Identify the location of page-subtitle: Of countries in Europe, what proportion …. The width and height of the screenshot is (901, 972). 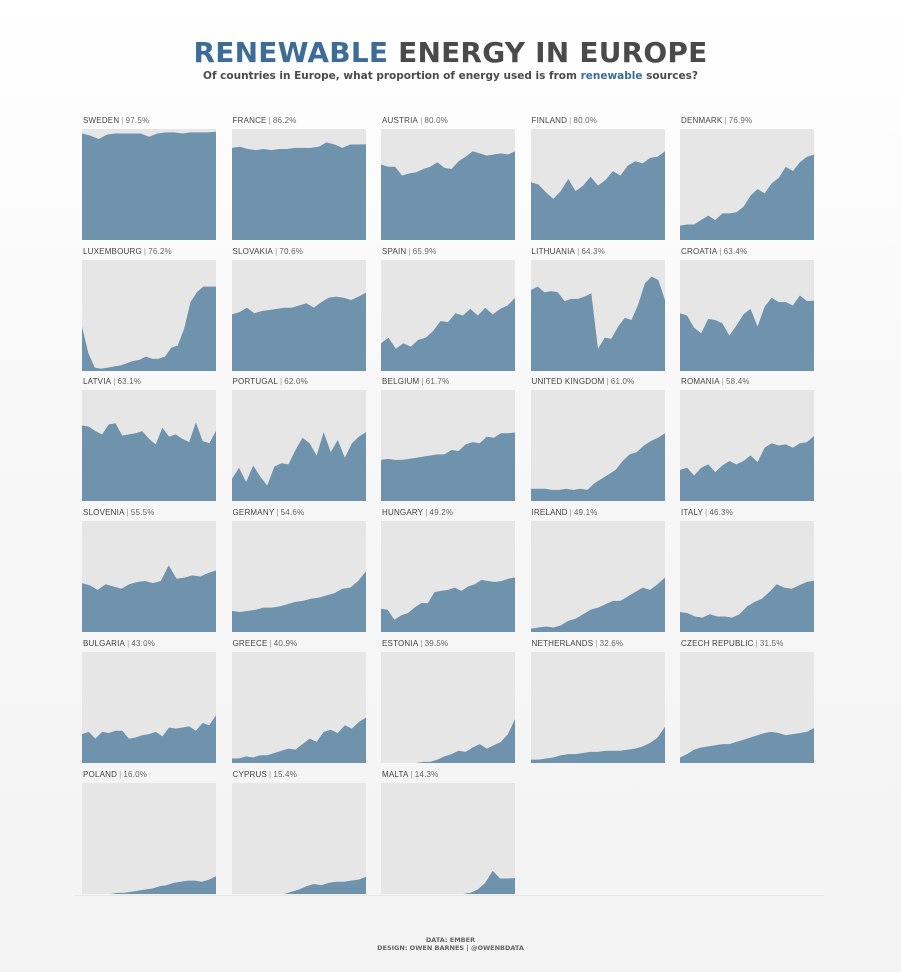
(450, 76).